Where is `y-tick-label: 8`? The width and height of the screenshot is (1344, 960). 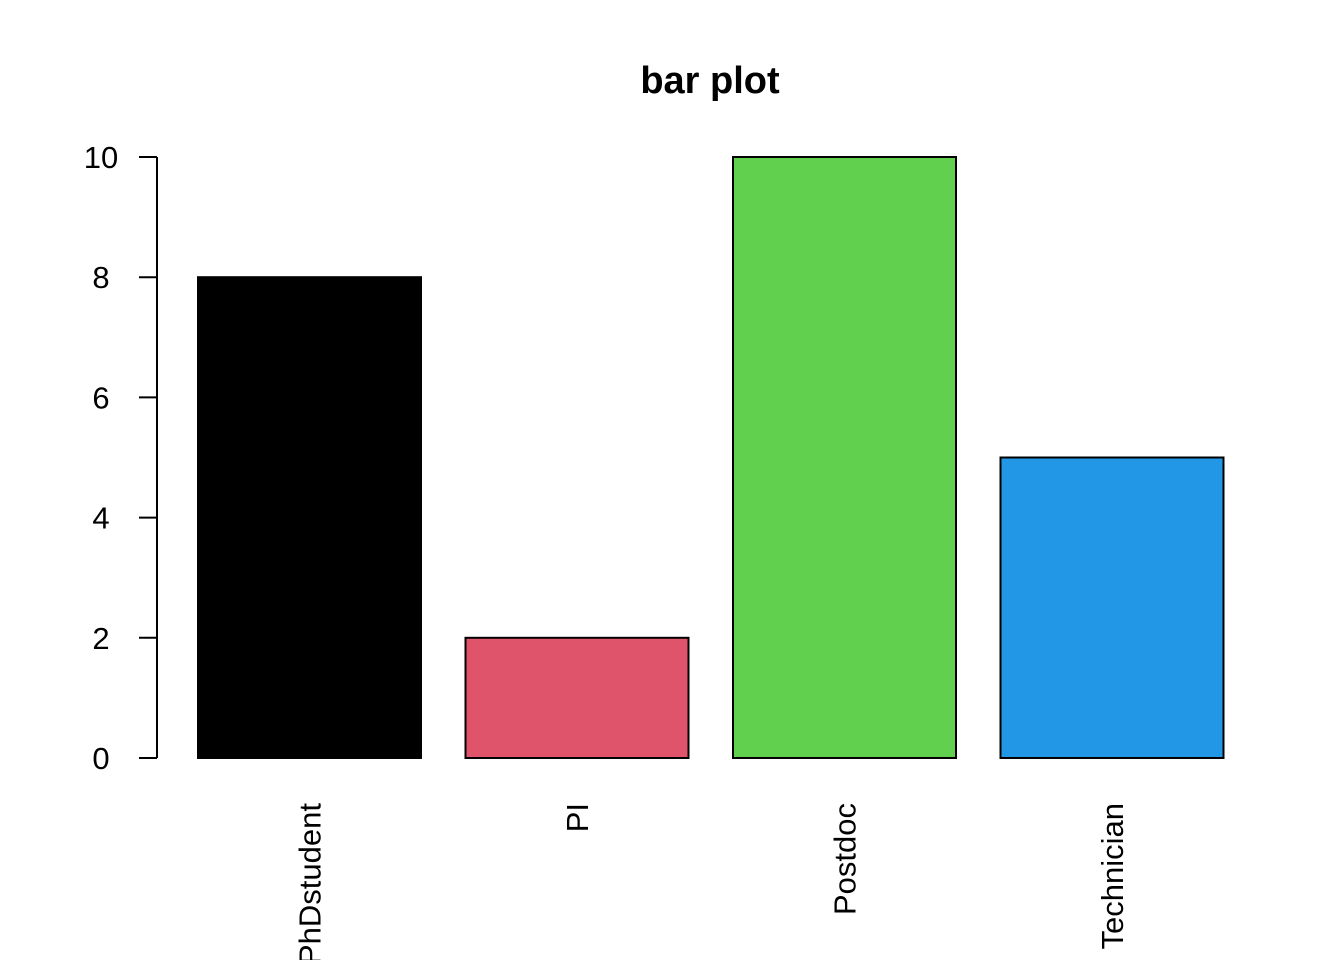 y-tick-label: 8 is located at coordinates (100, 277).